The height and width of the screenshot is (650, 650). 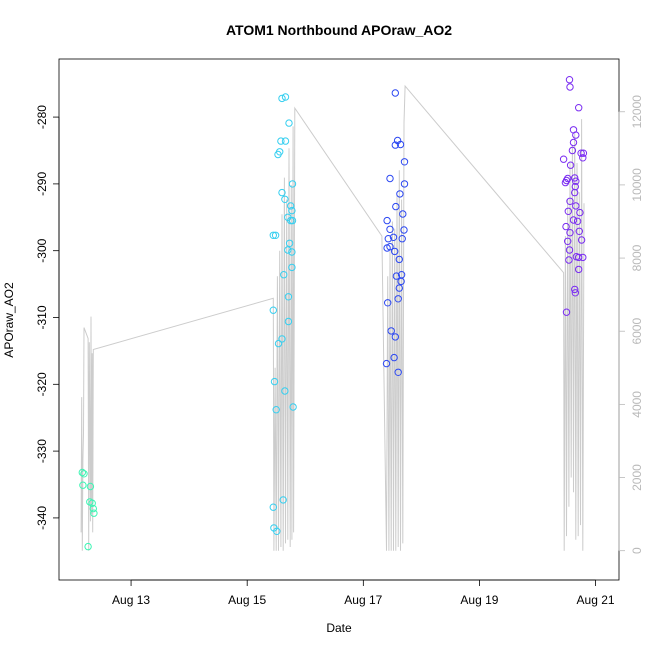 What do you see at coordinates (637, 185) in the screenshot?
I see `y-right-tick-label: 10000` at bounding box center [637, 185].